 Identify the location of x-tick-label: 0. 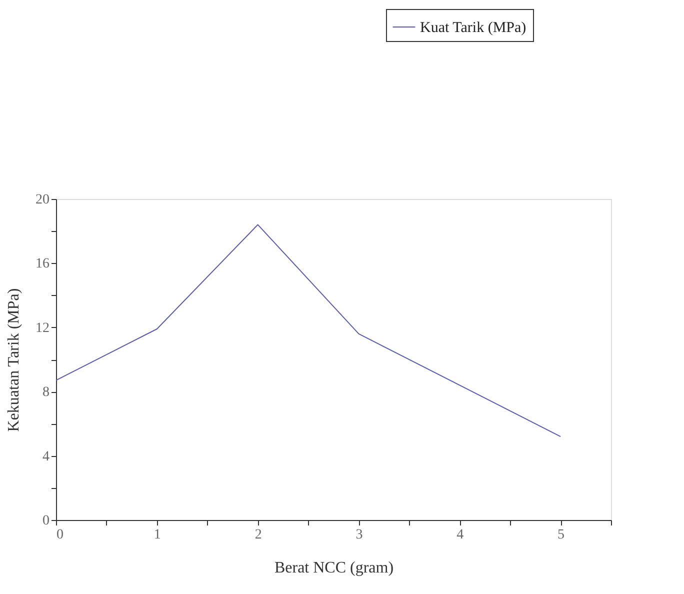
(60, 535).